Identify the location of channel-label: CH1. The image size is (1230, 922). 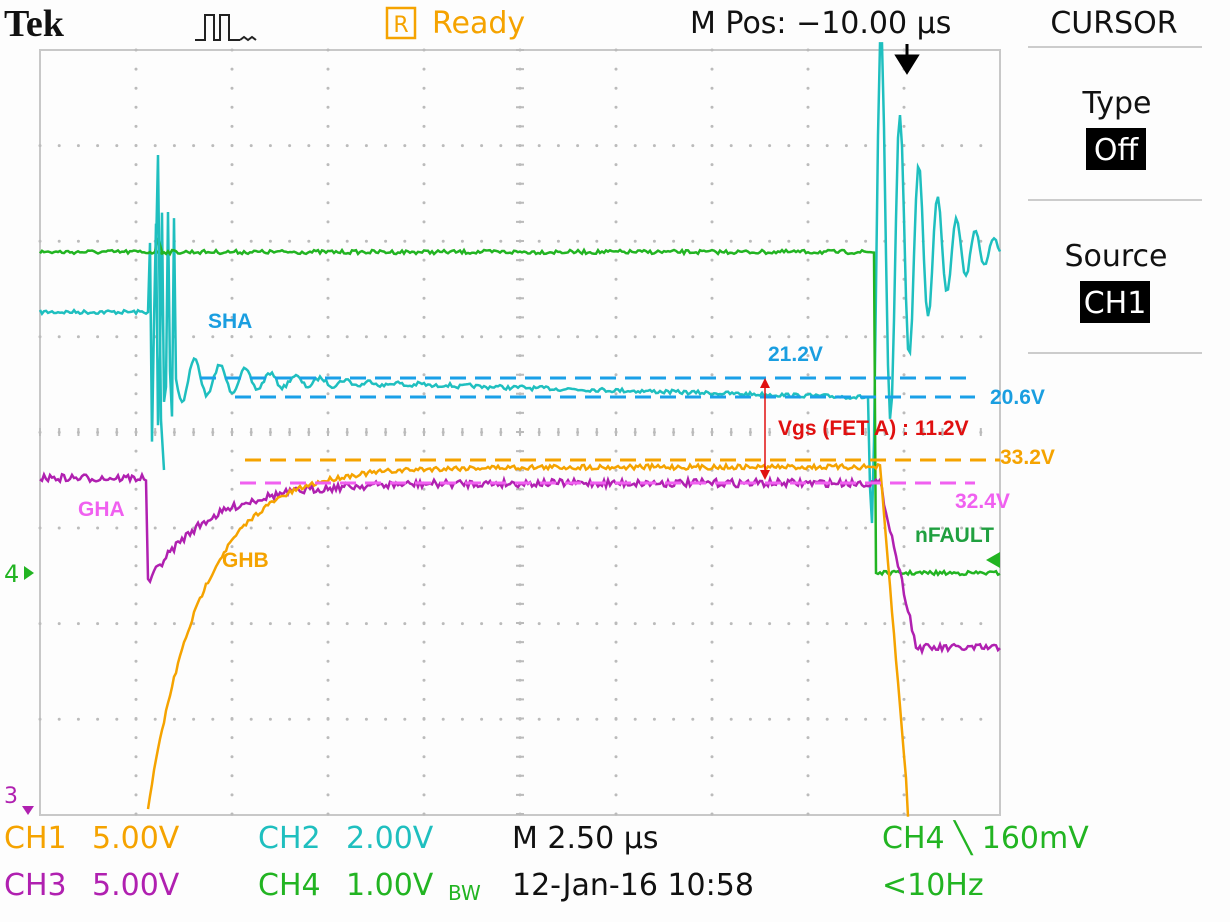
(35, 838).